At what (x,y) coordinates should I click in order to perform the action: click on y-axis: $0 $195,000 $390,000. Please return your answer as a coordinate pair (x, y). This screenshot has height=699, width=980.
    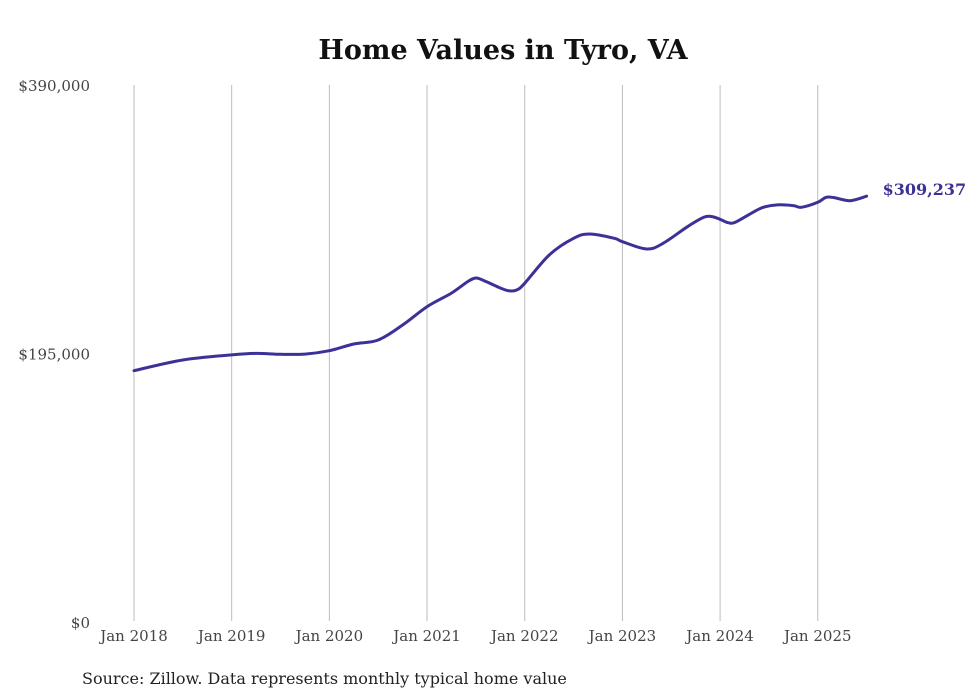
    Looking at the image, I should click on (54, 354).